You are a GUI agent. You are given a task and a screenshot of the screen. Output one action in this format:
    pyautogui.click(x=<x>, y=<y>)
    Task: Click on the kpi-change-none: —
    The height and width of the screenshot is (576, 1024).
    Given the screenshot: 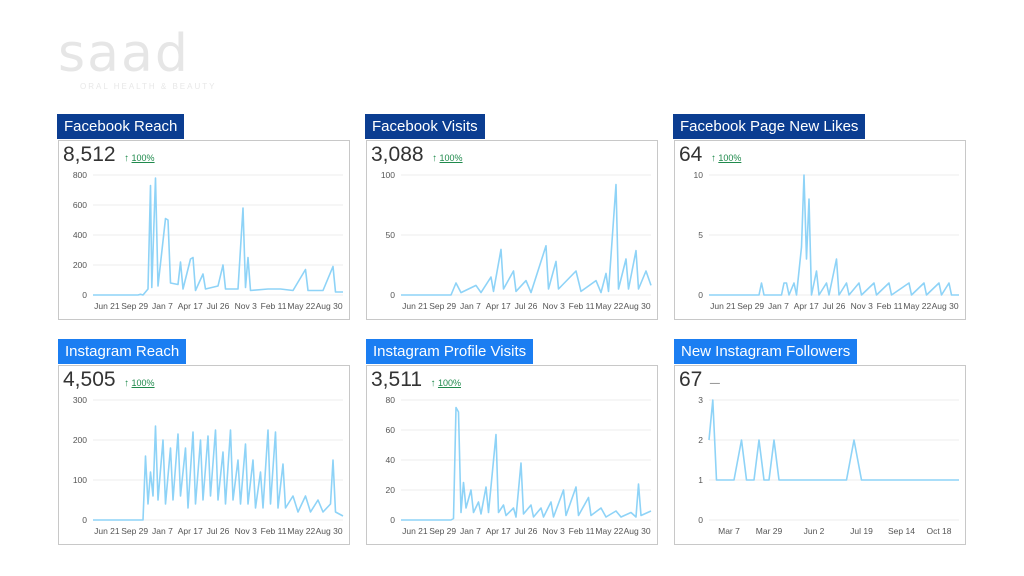 What is the action you would take?
    pyautogui.click(x=714, y=383)
    